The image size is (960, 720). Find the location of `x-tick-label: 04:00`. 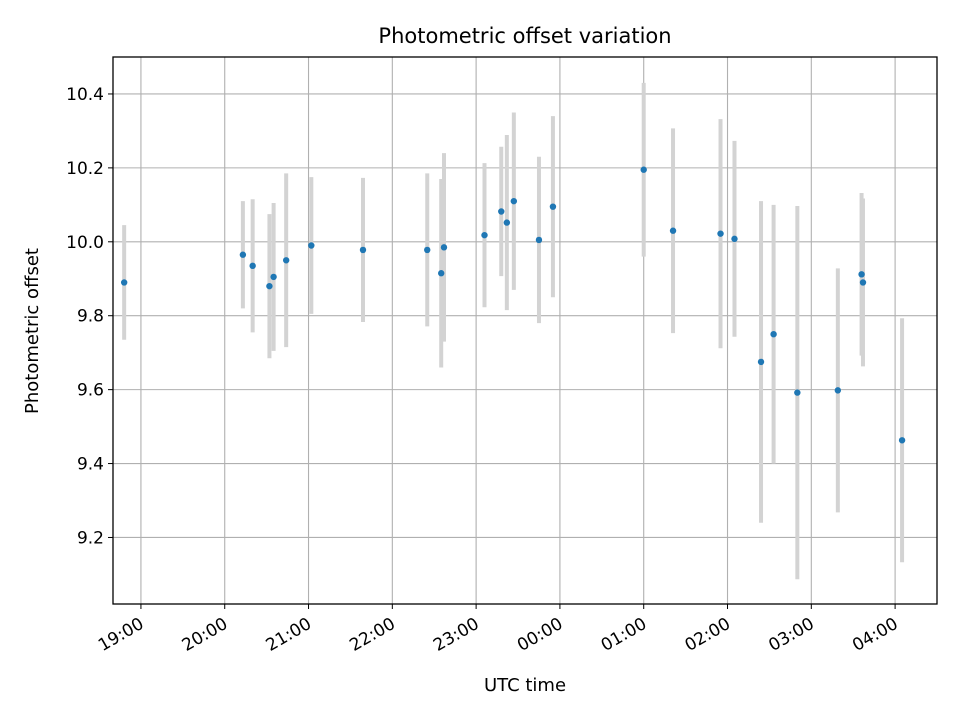

x-tick-label: 04:00 is located at coordinates (875, 635).